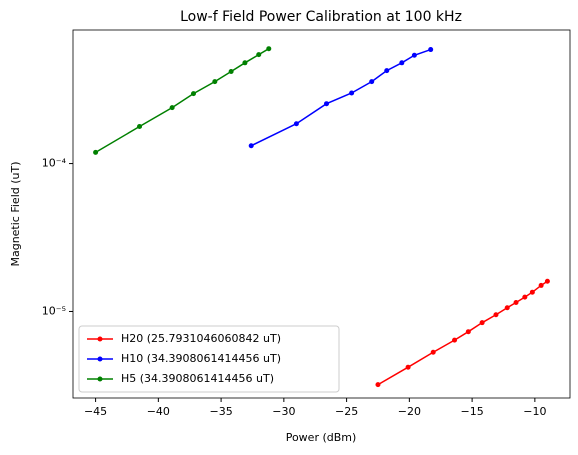 The width and height of the screenshot is (578, 455). What do you see at coordinates (409, 411) in the screenshot?
I see `x-tick-label: −20` at bounding box center [409, 411].